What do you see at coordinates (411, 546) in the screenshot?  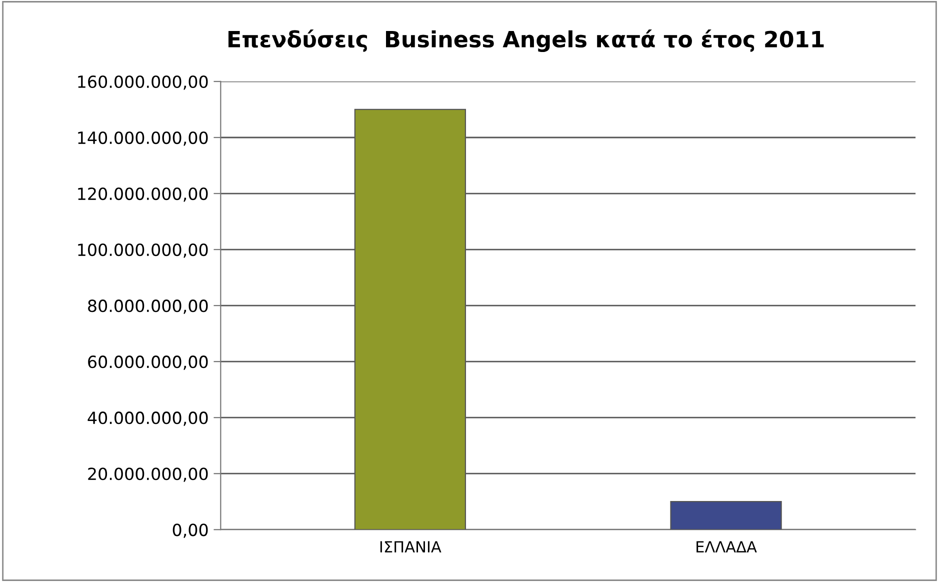 I see `x-tick-label: ΙΣΠΑΝΙΑ` at bounding box center [411, 546].